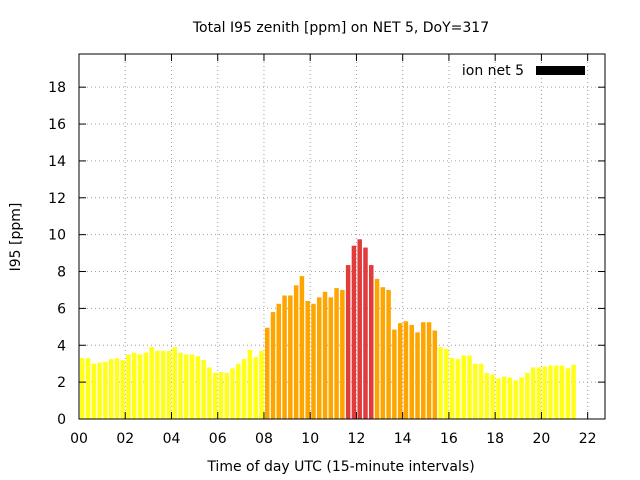  I want to click on legend-swatch, so click(560, 70).